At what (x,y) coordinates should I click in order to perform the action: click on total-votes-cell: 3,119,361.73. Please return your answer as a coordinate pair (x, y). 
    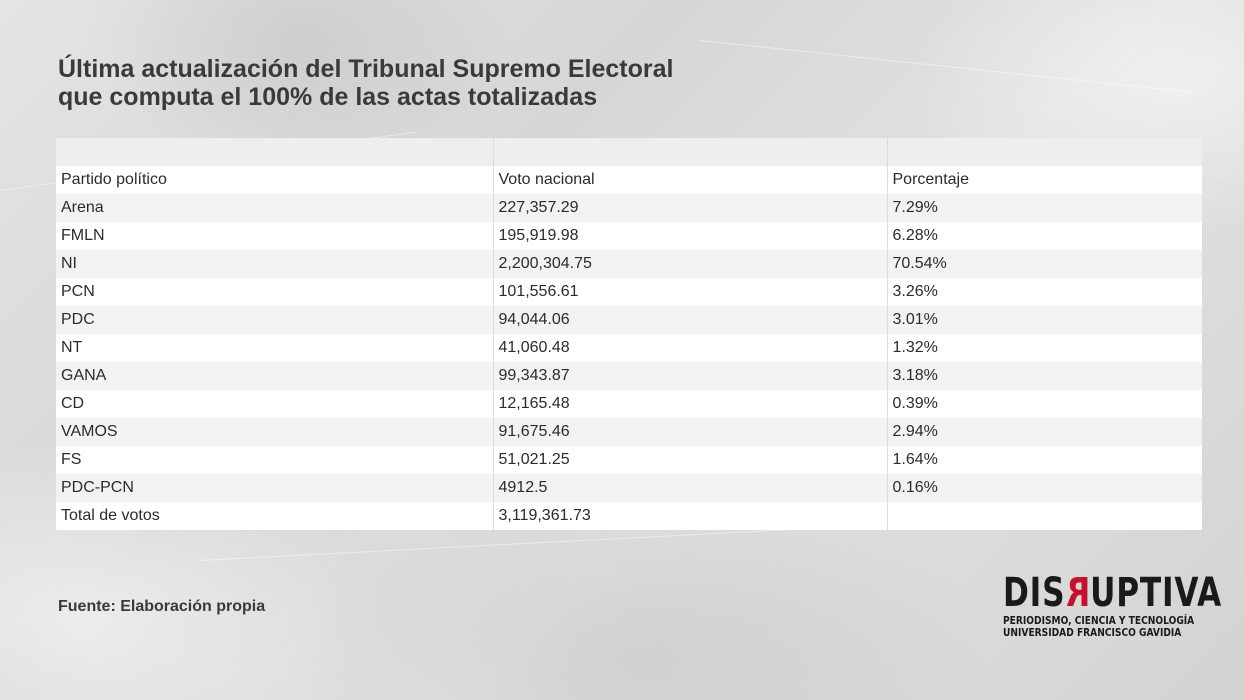
    Looking at the image, I should click on (690, 516).